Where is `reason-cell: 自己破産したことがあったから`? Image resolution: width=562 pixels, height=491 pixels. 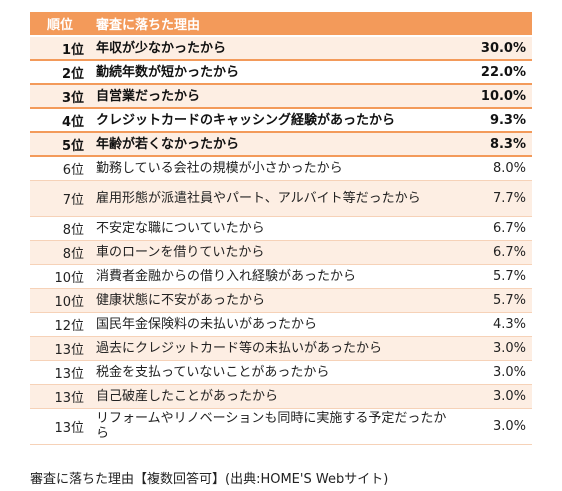 reason-cell: 自己破産したことがあったから is located at coordinates (275, 396).